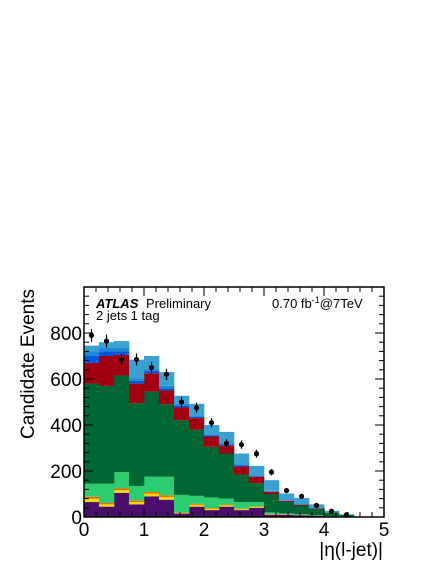 The image size is (436, 564). What do you see at coordinates (227, 476) in the screenshot?
I see `bar-series4-bin9` at bounding box center [227, 476].